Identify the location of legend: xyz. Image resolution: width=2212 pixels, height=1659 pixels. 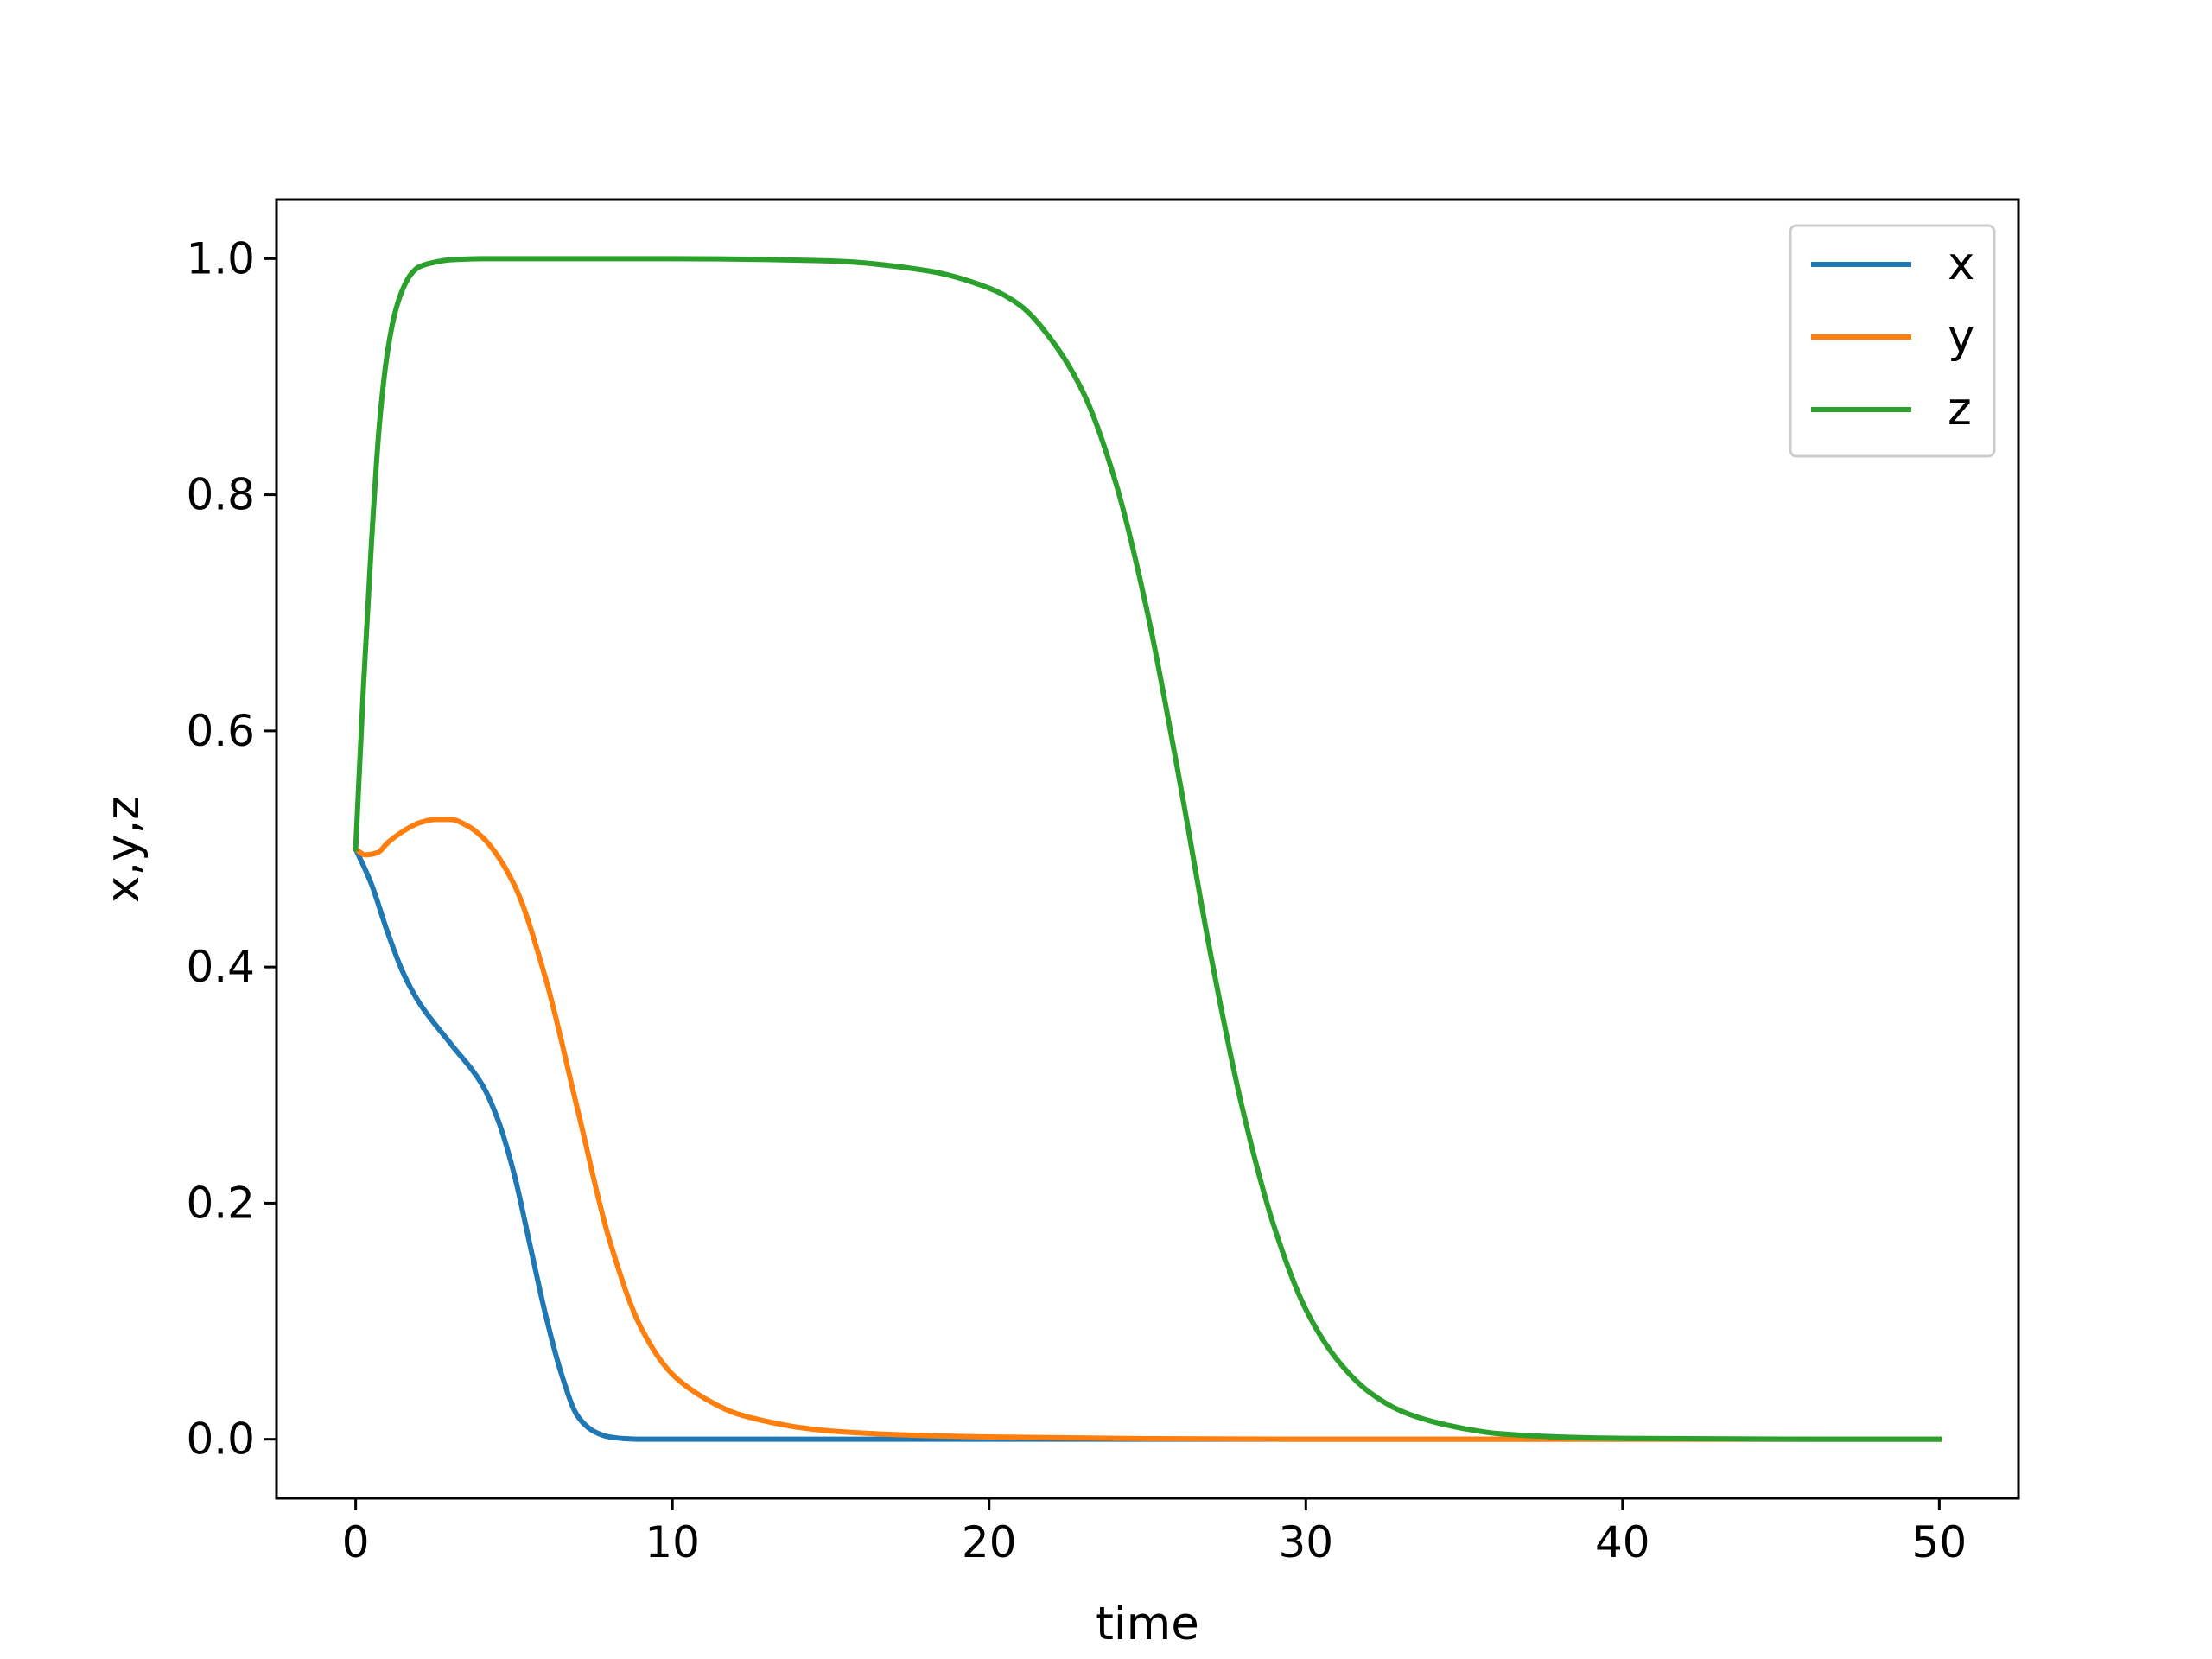
(1892, 341).